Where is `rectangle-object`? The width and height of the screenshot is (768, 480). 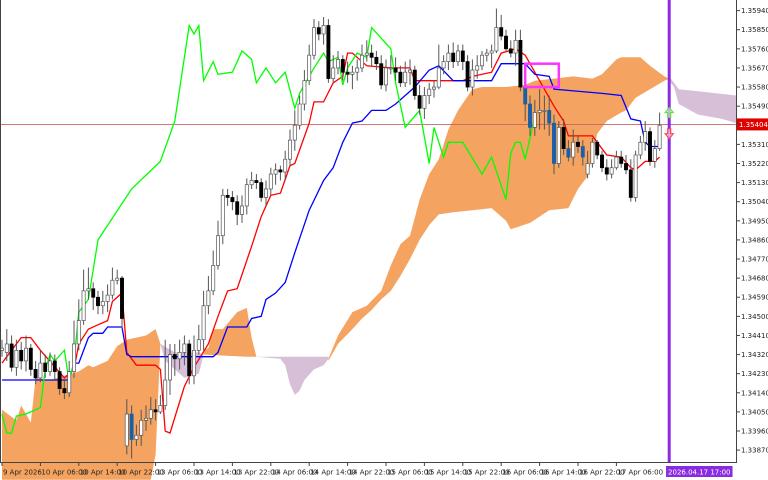
rectangle-object is located at coordinates (542, 75).